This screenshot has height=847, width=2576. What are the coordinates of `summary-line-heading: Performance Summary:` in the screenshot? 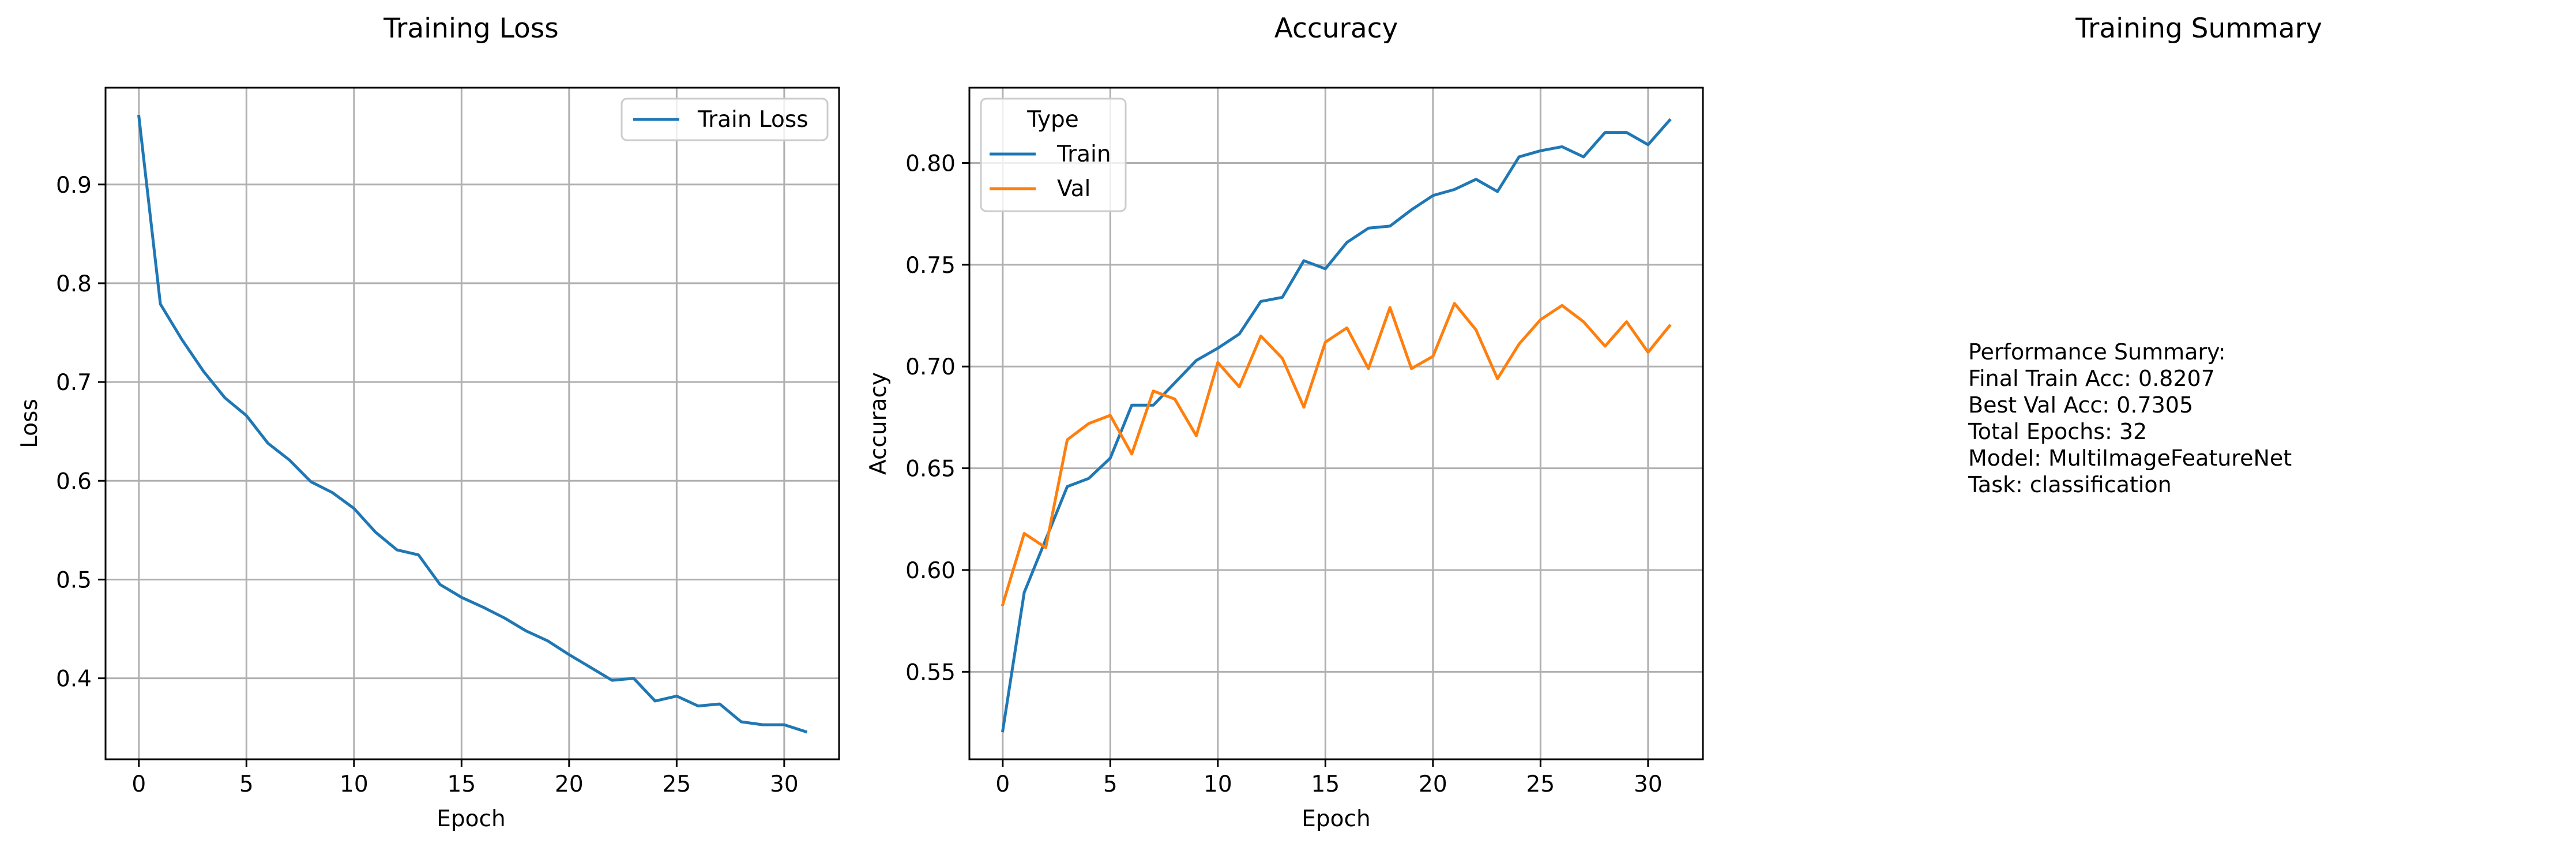 It's located at (2097, 352).